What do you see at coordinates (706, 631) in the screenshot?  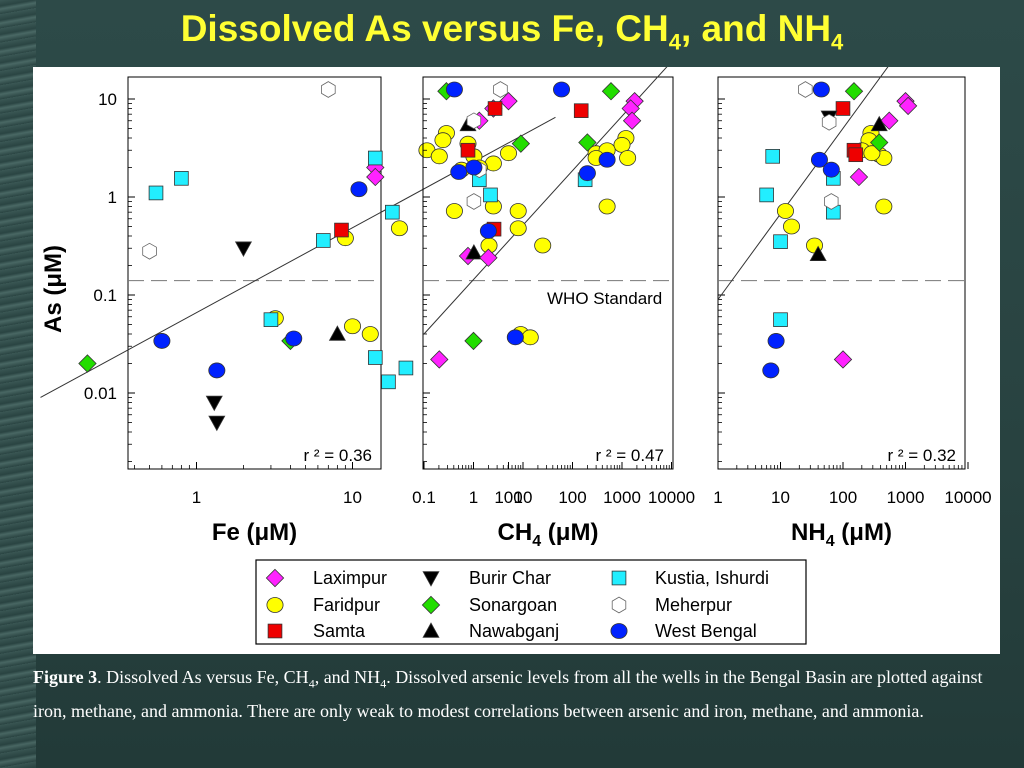 I see `legend-label: West Bengal` at bounding box center [706, 631].